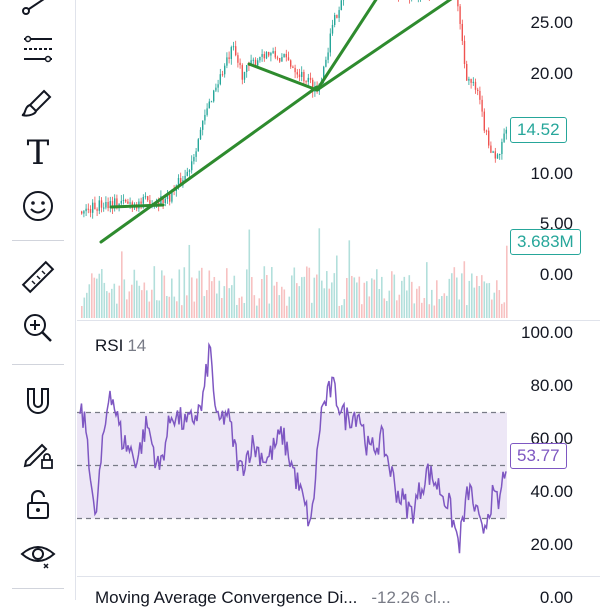 This screenshot has height=608, width=600. What do you see at coordinates (338, 576) in the screenshot?
I see `pane-separator` at bounding box center [338, 576].